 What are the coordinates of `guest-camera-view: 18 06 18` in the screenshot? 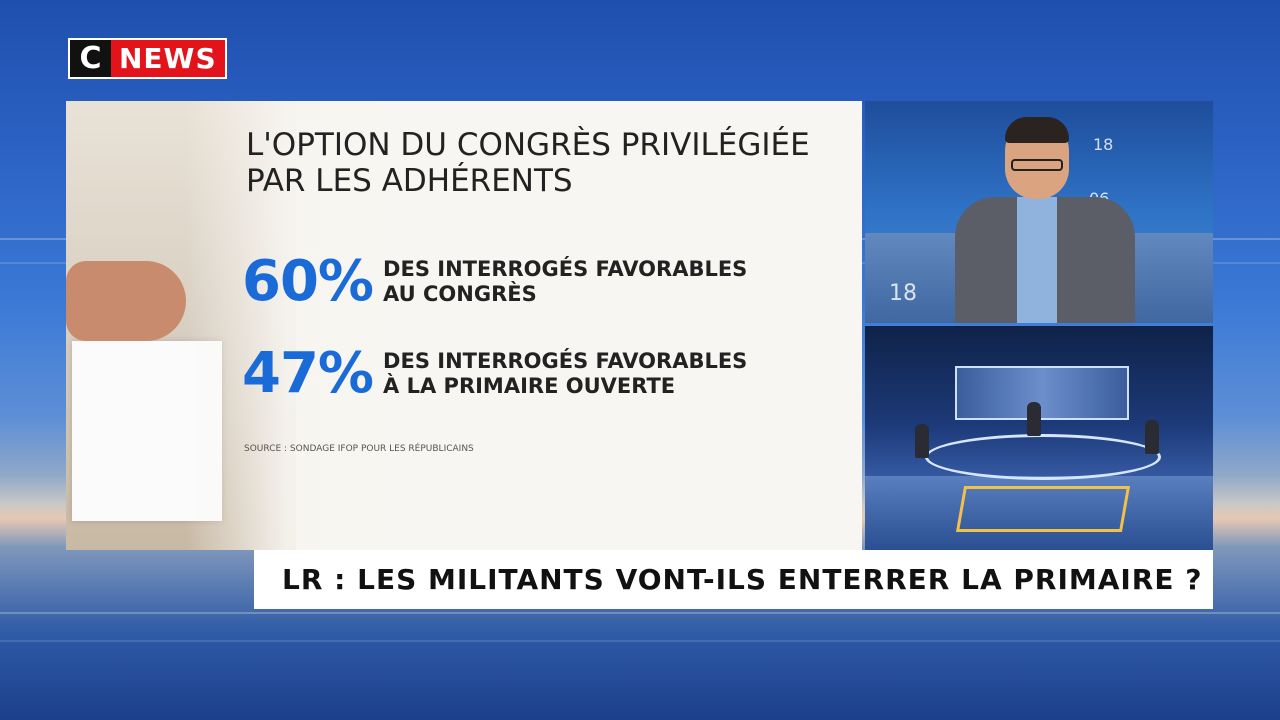 It's located at (1039, 212).